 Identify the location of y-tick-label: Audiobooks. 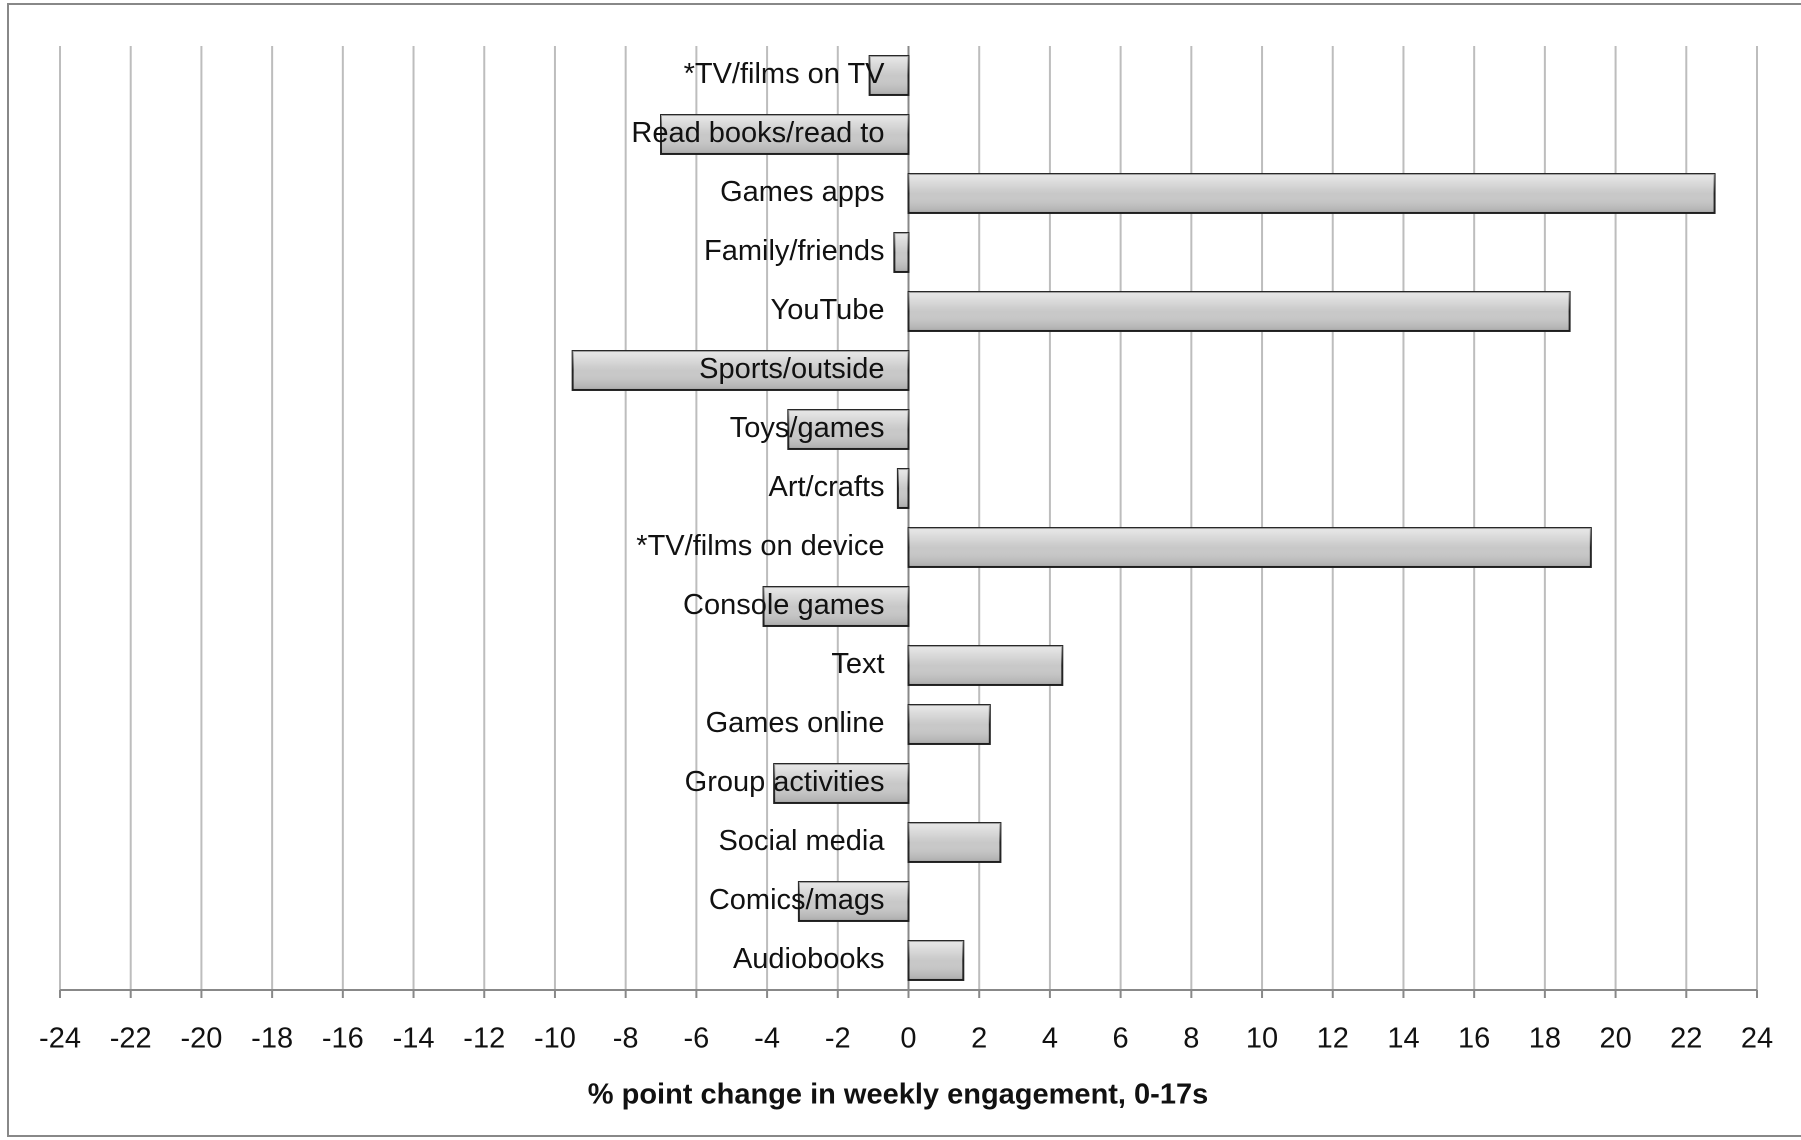
(809, 959).